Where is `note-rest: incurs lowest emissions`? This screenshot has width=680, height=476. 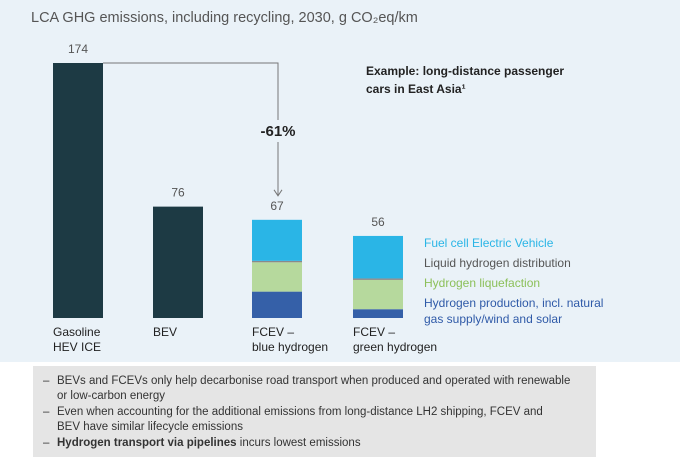
note-rest: incurs lowest emissions is located at coordinates (298, 443).